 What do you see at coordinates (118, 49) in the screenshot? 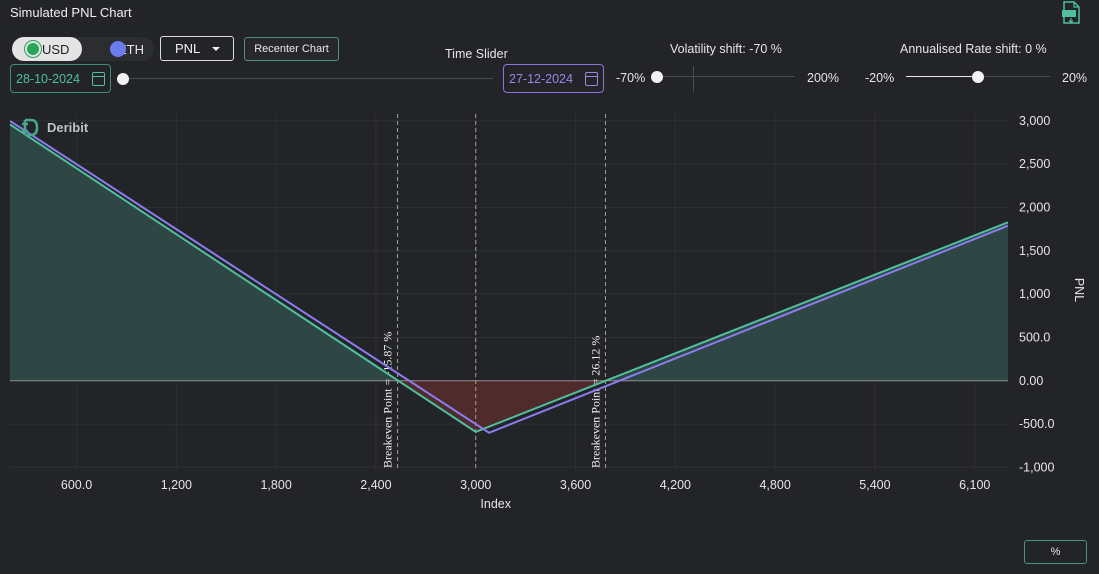
I see `eth-coin-icon` at bounding box center [118, 49].